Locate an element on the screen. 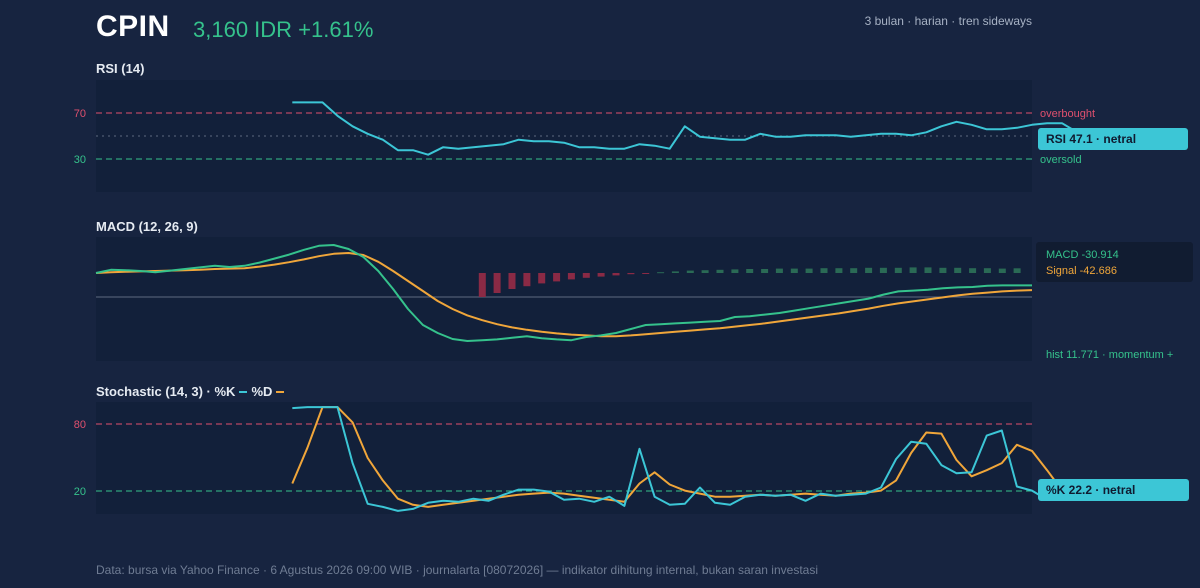  signal-line is located at coordinates (564, 295).